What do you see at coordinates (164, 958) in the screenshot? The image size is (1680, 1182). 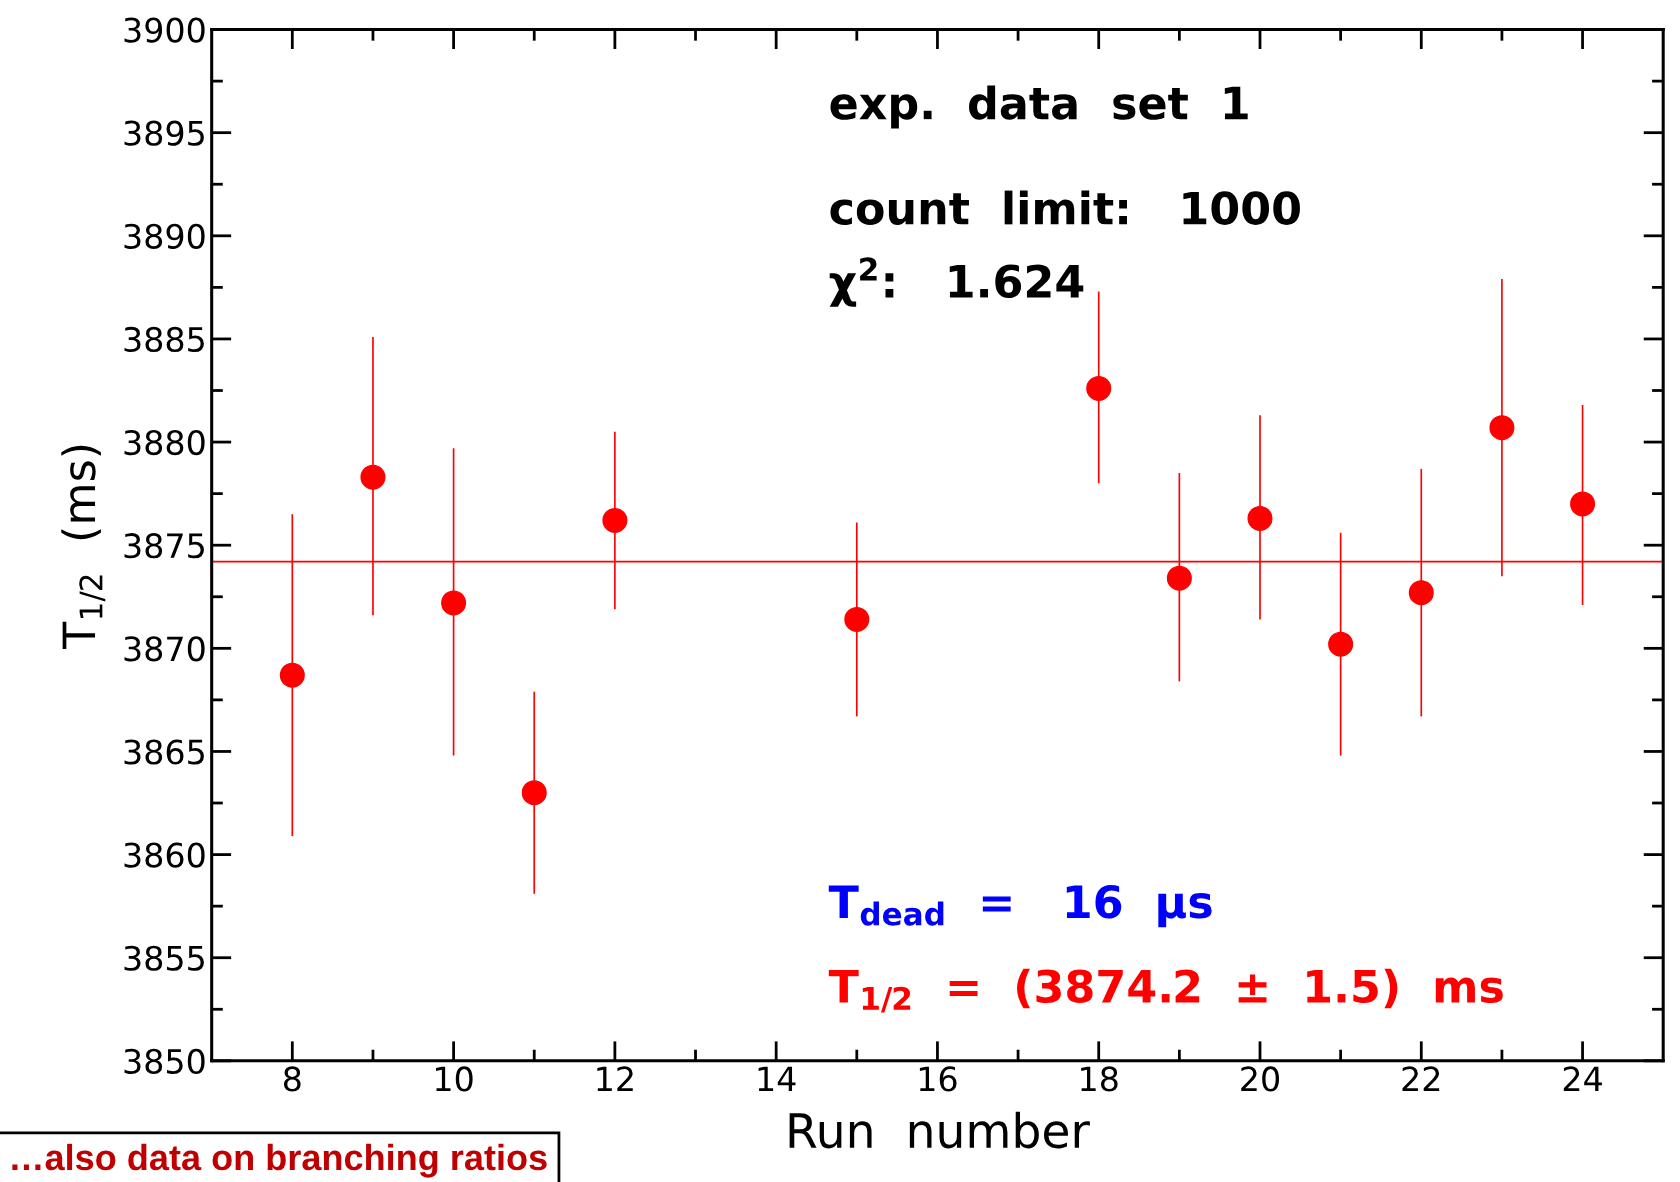 I see `y-tick-label: 3855` at bounding box center [164, 958].